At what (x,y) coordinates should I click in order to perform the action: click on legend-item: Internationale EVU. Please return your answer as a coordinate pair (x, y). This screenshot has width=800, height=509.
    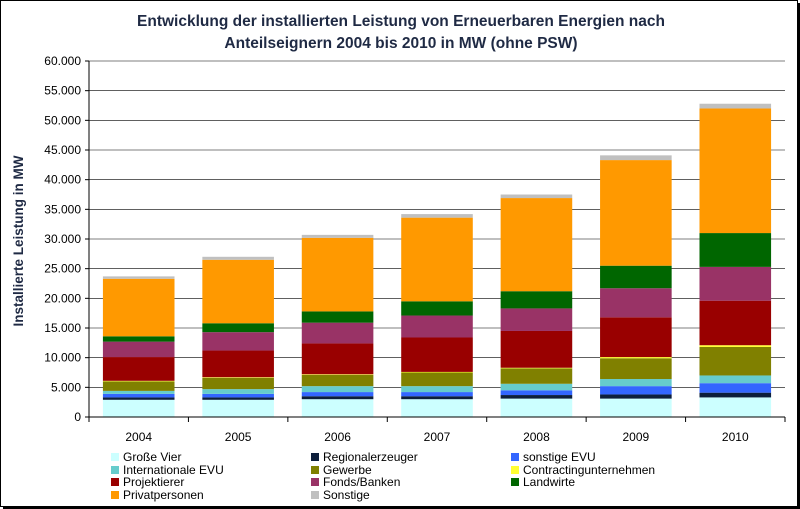
    Looking at the image, I should click on (211, 469).